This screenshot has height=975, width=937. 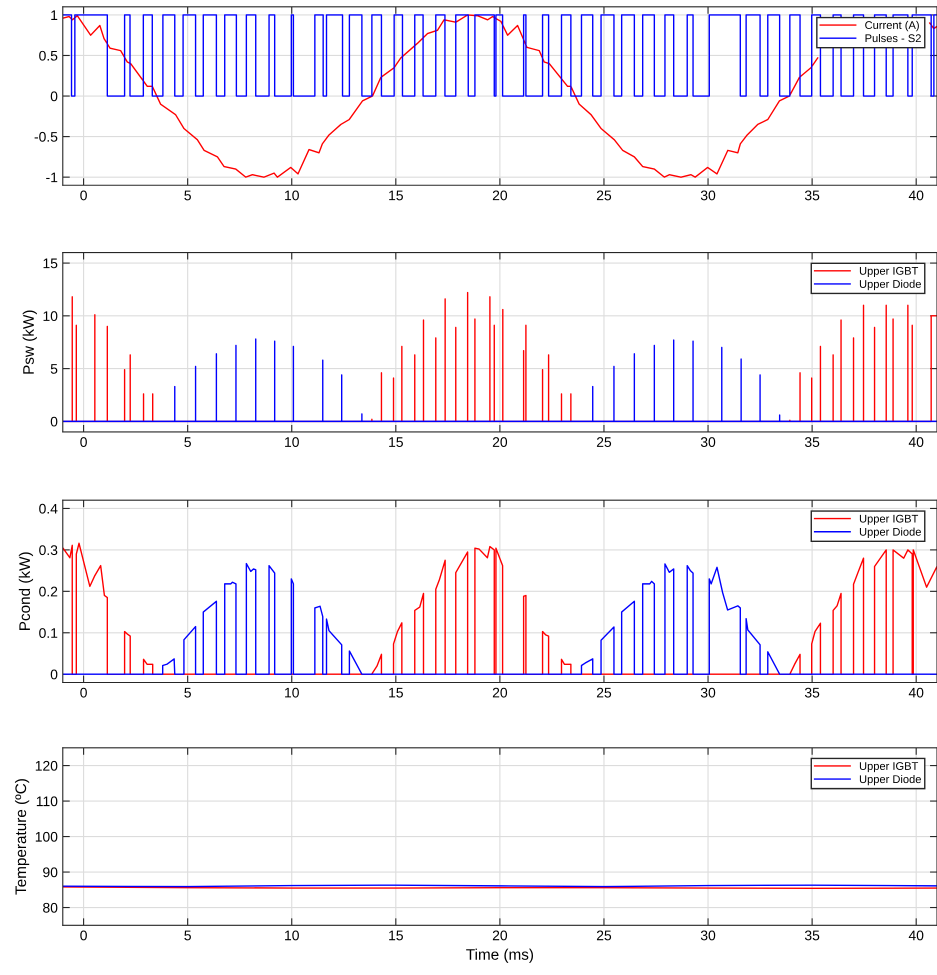 I want to click on x-axis-title: Time (ms), so click(x=500, y=955).